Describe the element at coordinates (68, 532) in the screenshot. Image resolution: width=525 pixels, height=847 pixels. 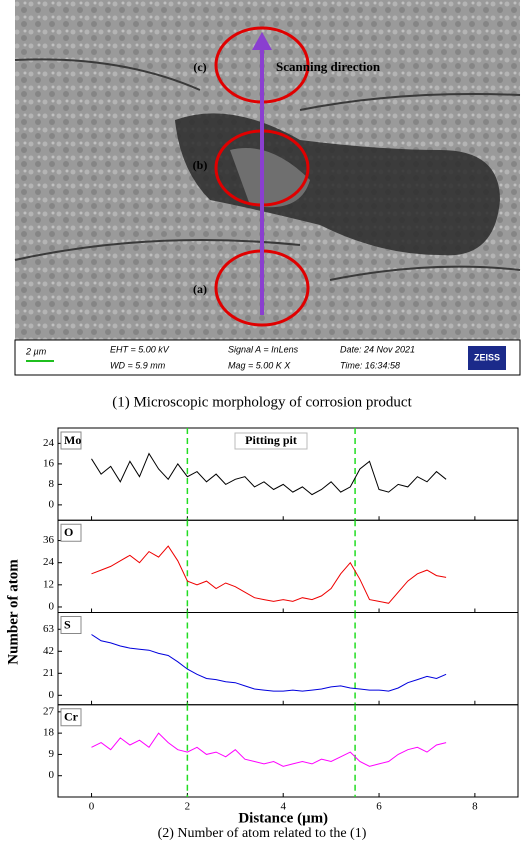
I see `legend-label: O` at that location.